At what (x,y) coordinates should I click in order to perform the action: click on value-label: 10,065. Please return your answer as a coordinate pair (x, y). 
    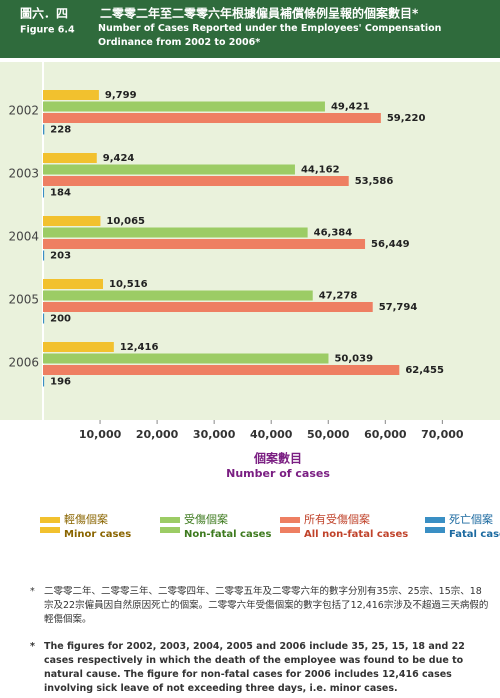
    Looking at the image, I should click on (125, 221).